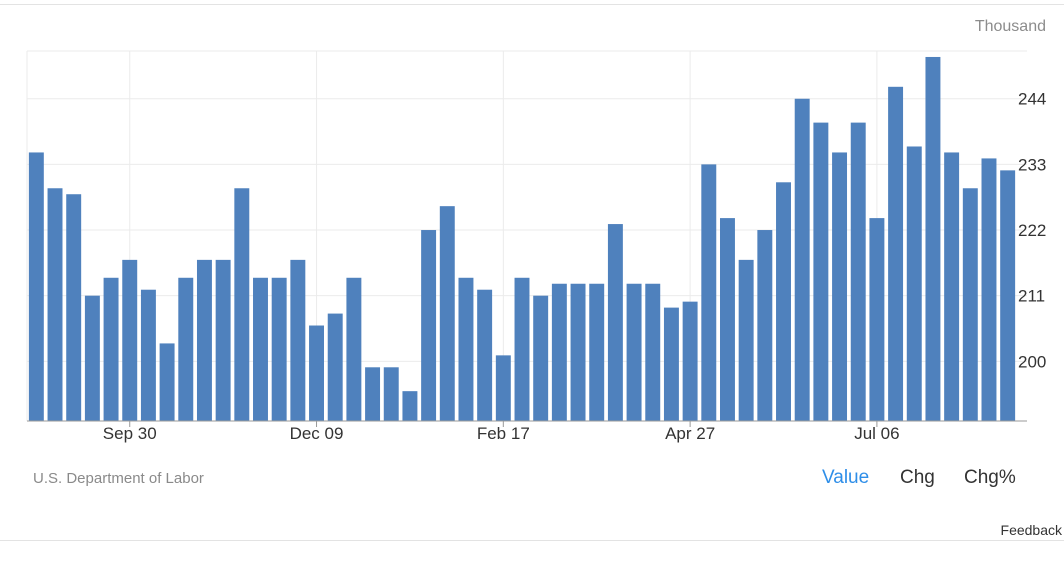 The width and height of the screenshot is (1064, 577). I want to click on y-tick-label: 233, so click(1032, 164).